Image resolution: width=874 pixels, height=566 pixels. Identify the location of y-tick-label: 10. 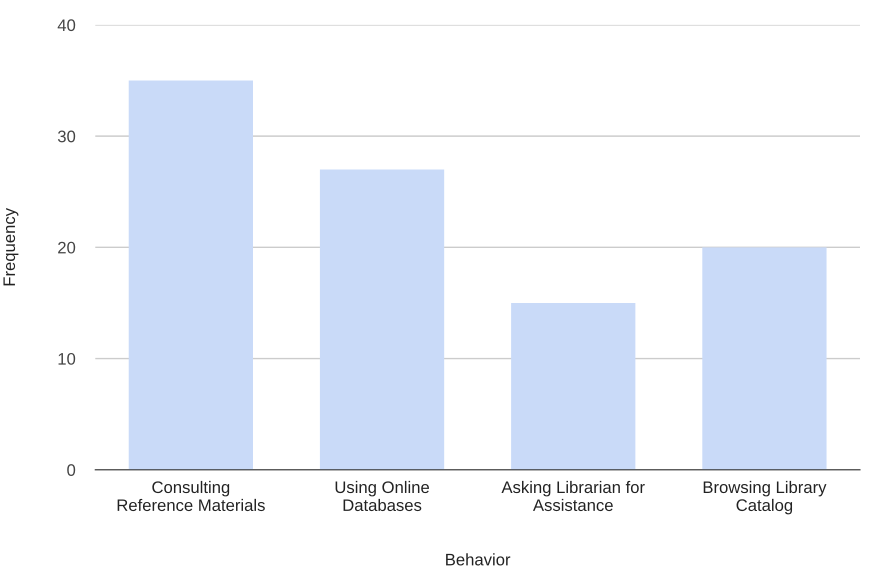
(67, 358).